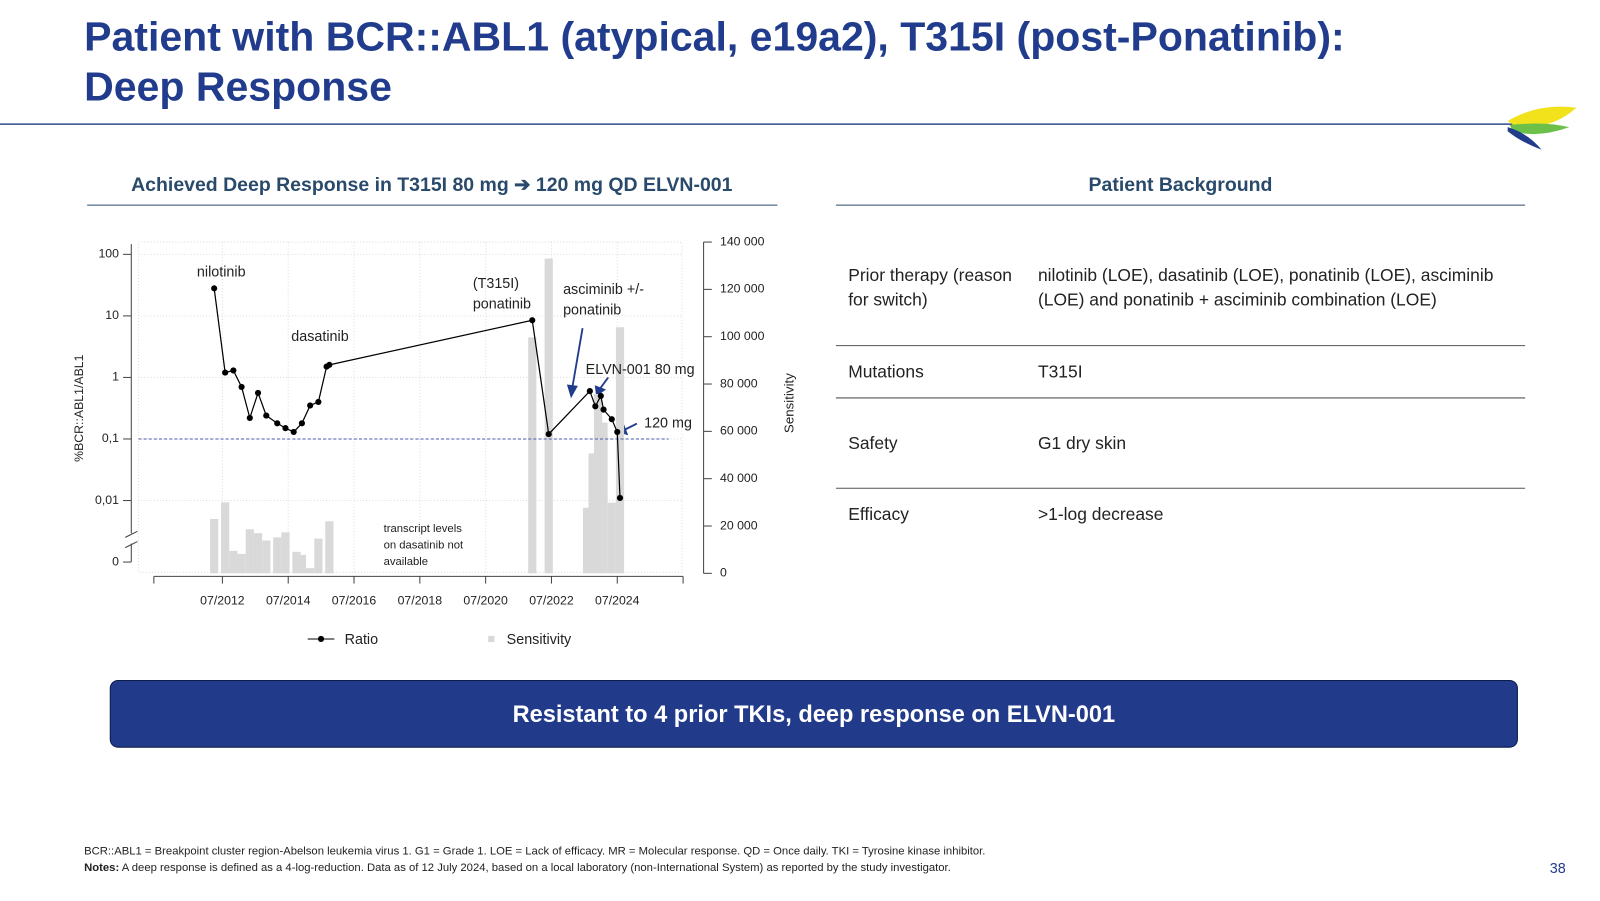  What do you see at coordinates (788, 403) in the screenshot?
I see `y2-axis-label: Sensitivity` at bounding box center [788, 403].